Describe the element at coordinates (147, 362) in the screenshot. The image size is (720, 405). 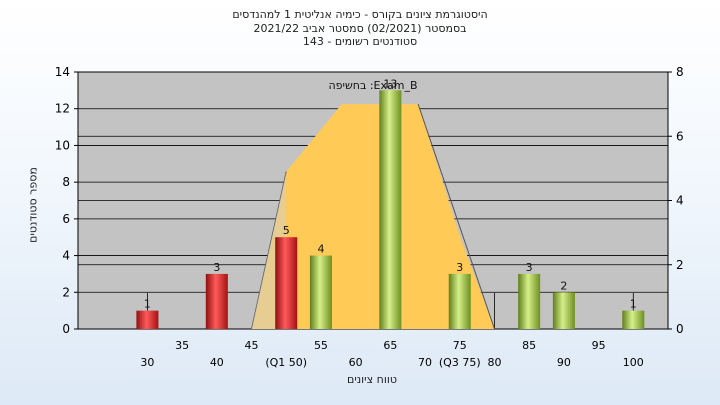
I see `x-tick-label: 30` at that location.